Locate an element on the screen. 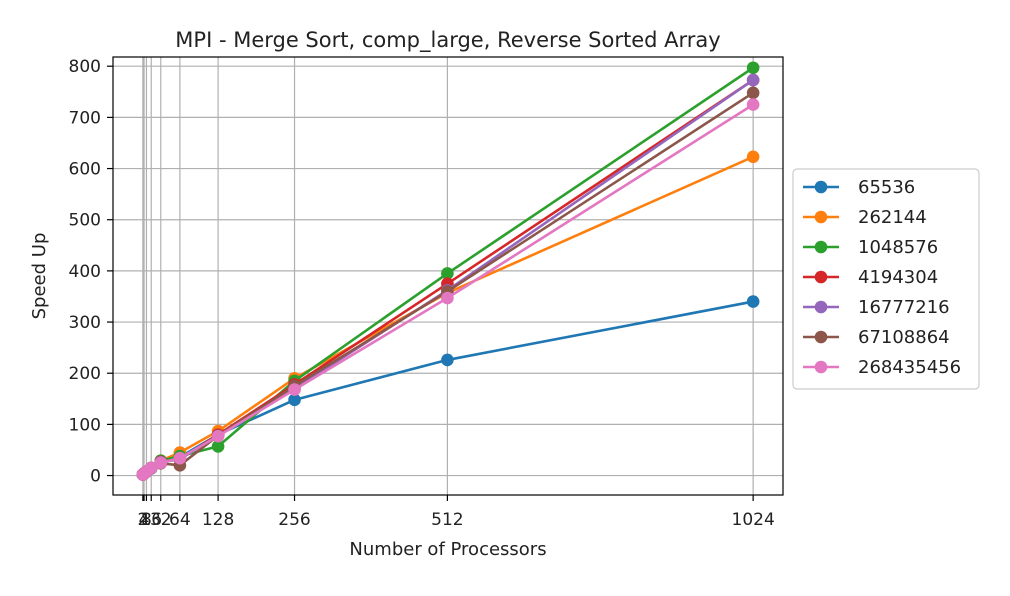  legend-item: 268435456 is located at coordinates (882, 367).